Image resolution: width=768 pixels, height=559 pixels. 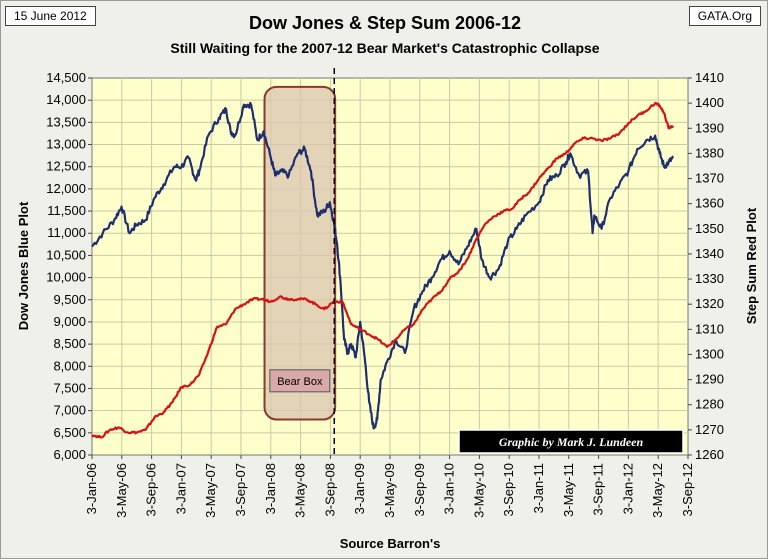 What do you see at coordinates (240, 489) in the screenshot?
I see `x-tick-label: 3-Sep-07` at bounding box center [240, 489].